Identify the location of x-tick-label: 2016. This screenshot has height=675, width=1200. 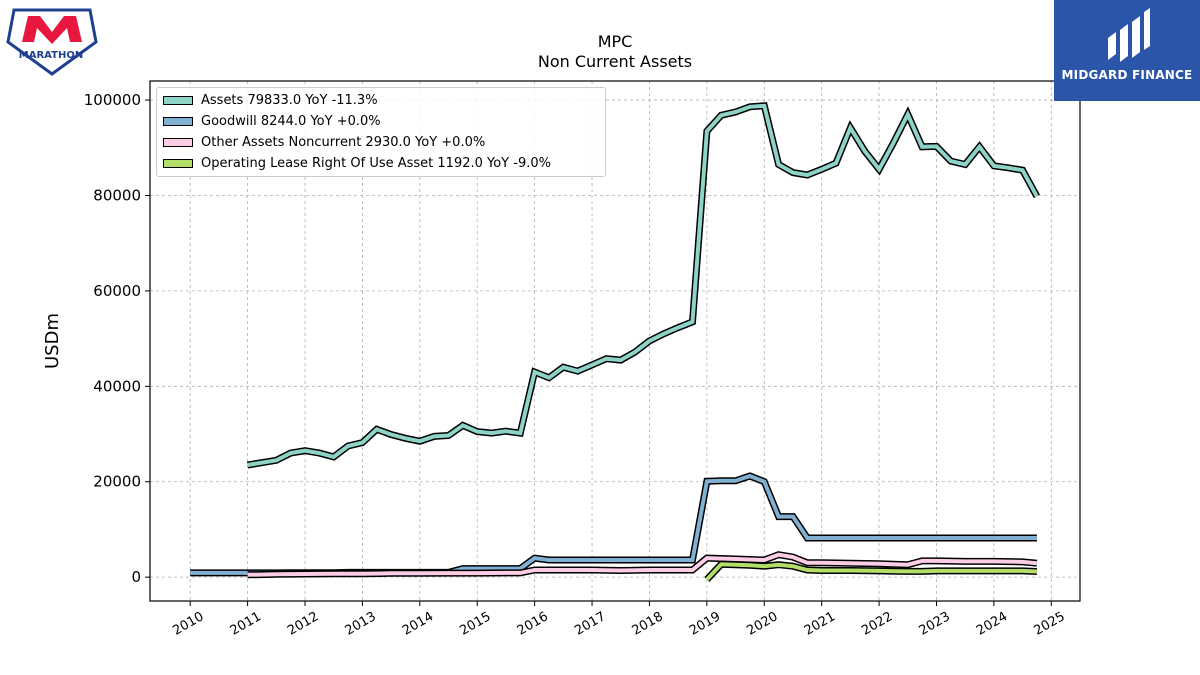
(533, 624).